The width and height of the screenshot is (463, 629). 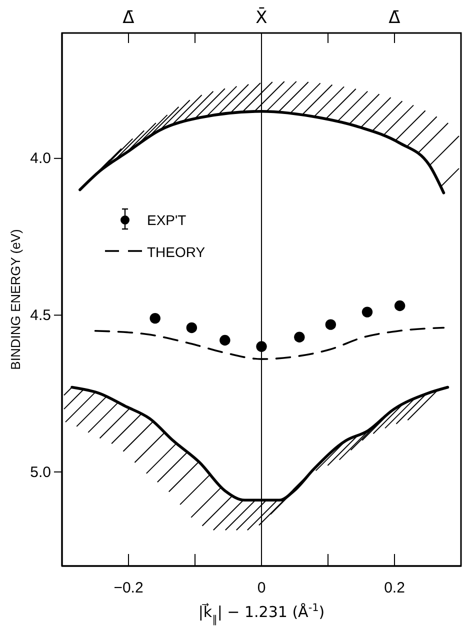 I want to click on y-tick-label: 4.0, so click(x=40, y=159).